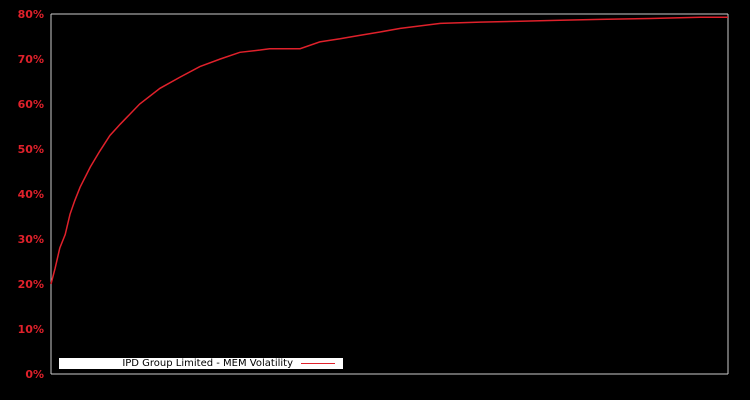  I want to click on y-tick-label: 20%, so click(31, 284).